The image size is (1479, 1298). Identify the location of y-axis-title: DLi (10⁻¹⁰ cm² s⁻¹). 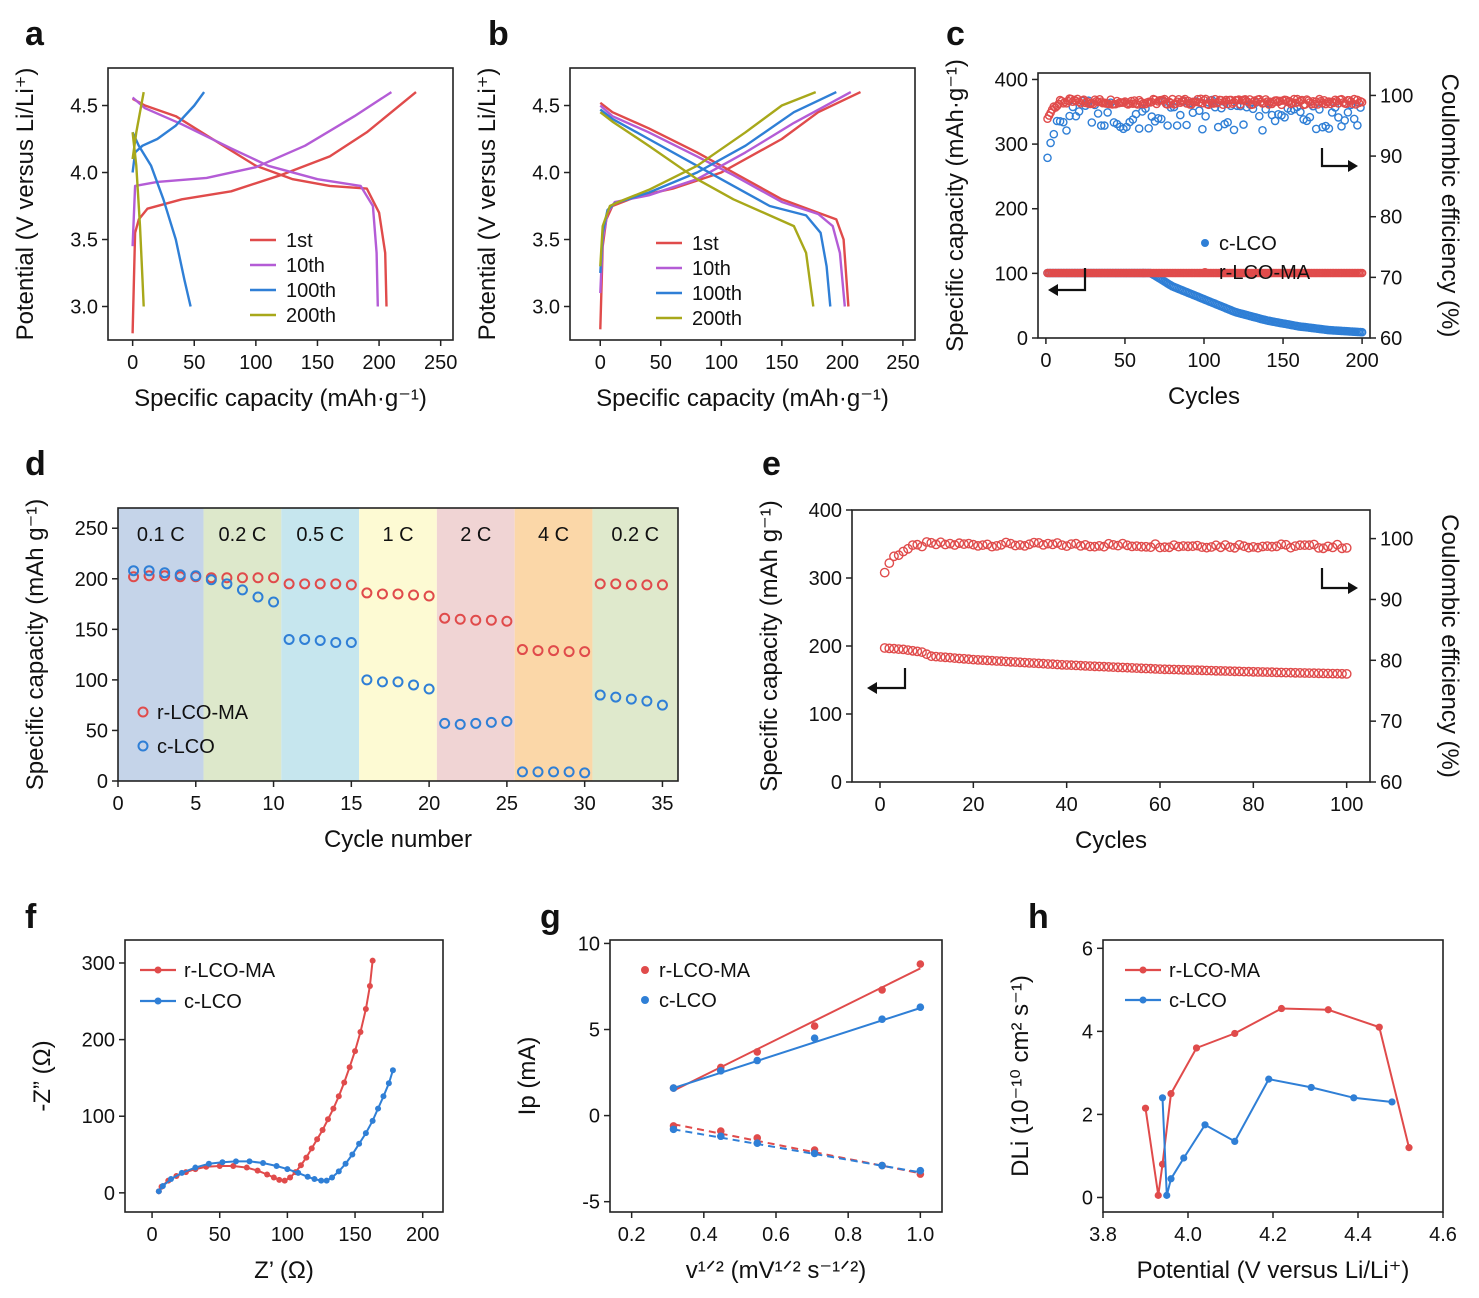
(1020, 1076).